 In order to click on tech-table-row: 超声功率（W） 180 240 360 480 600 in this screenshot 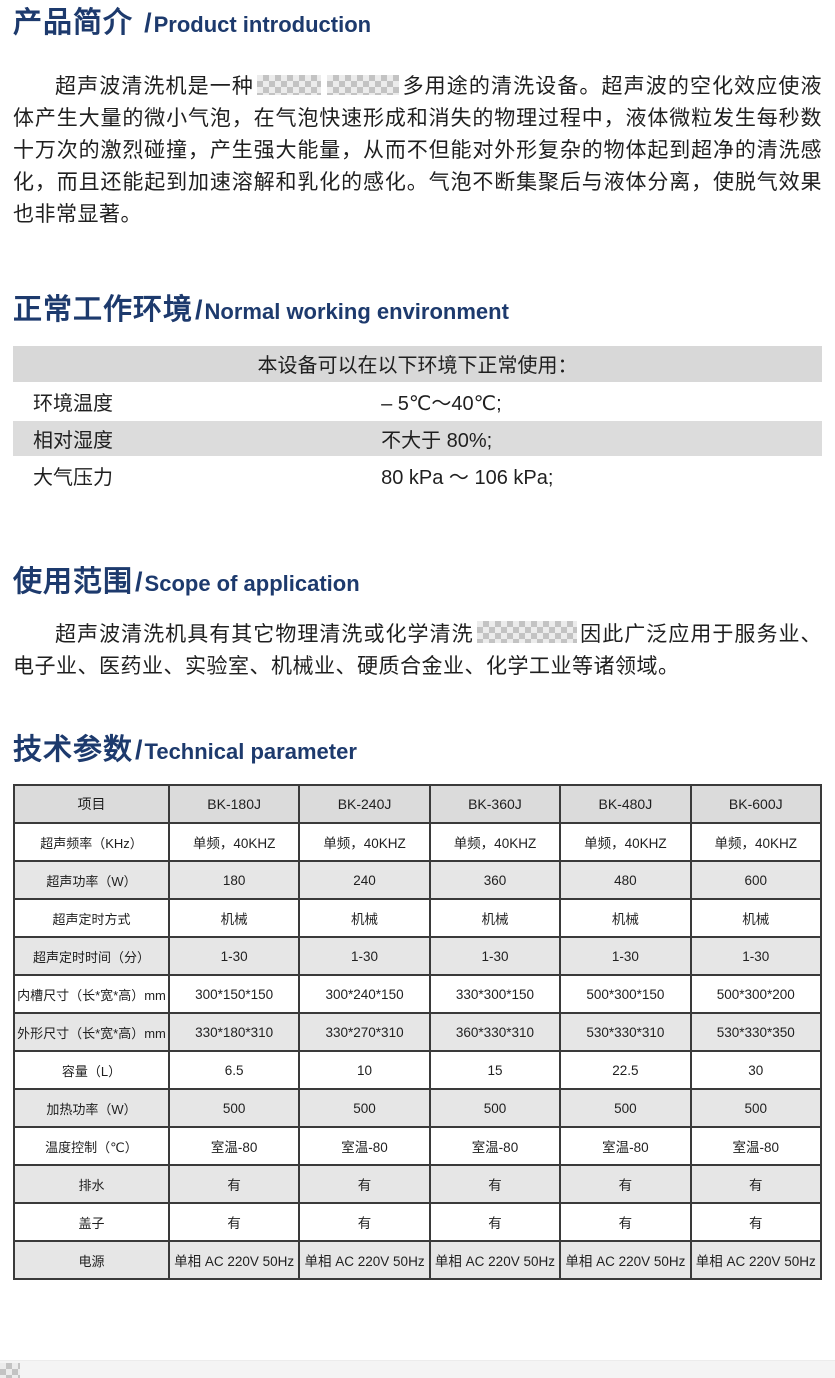, I will do `click(418, 880)`.